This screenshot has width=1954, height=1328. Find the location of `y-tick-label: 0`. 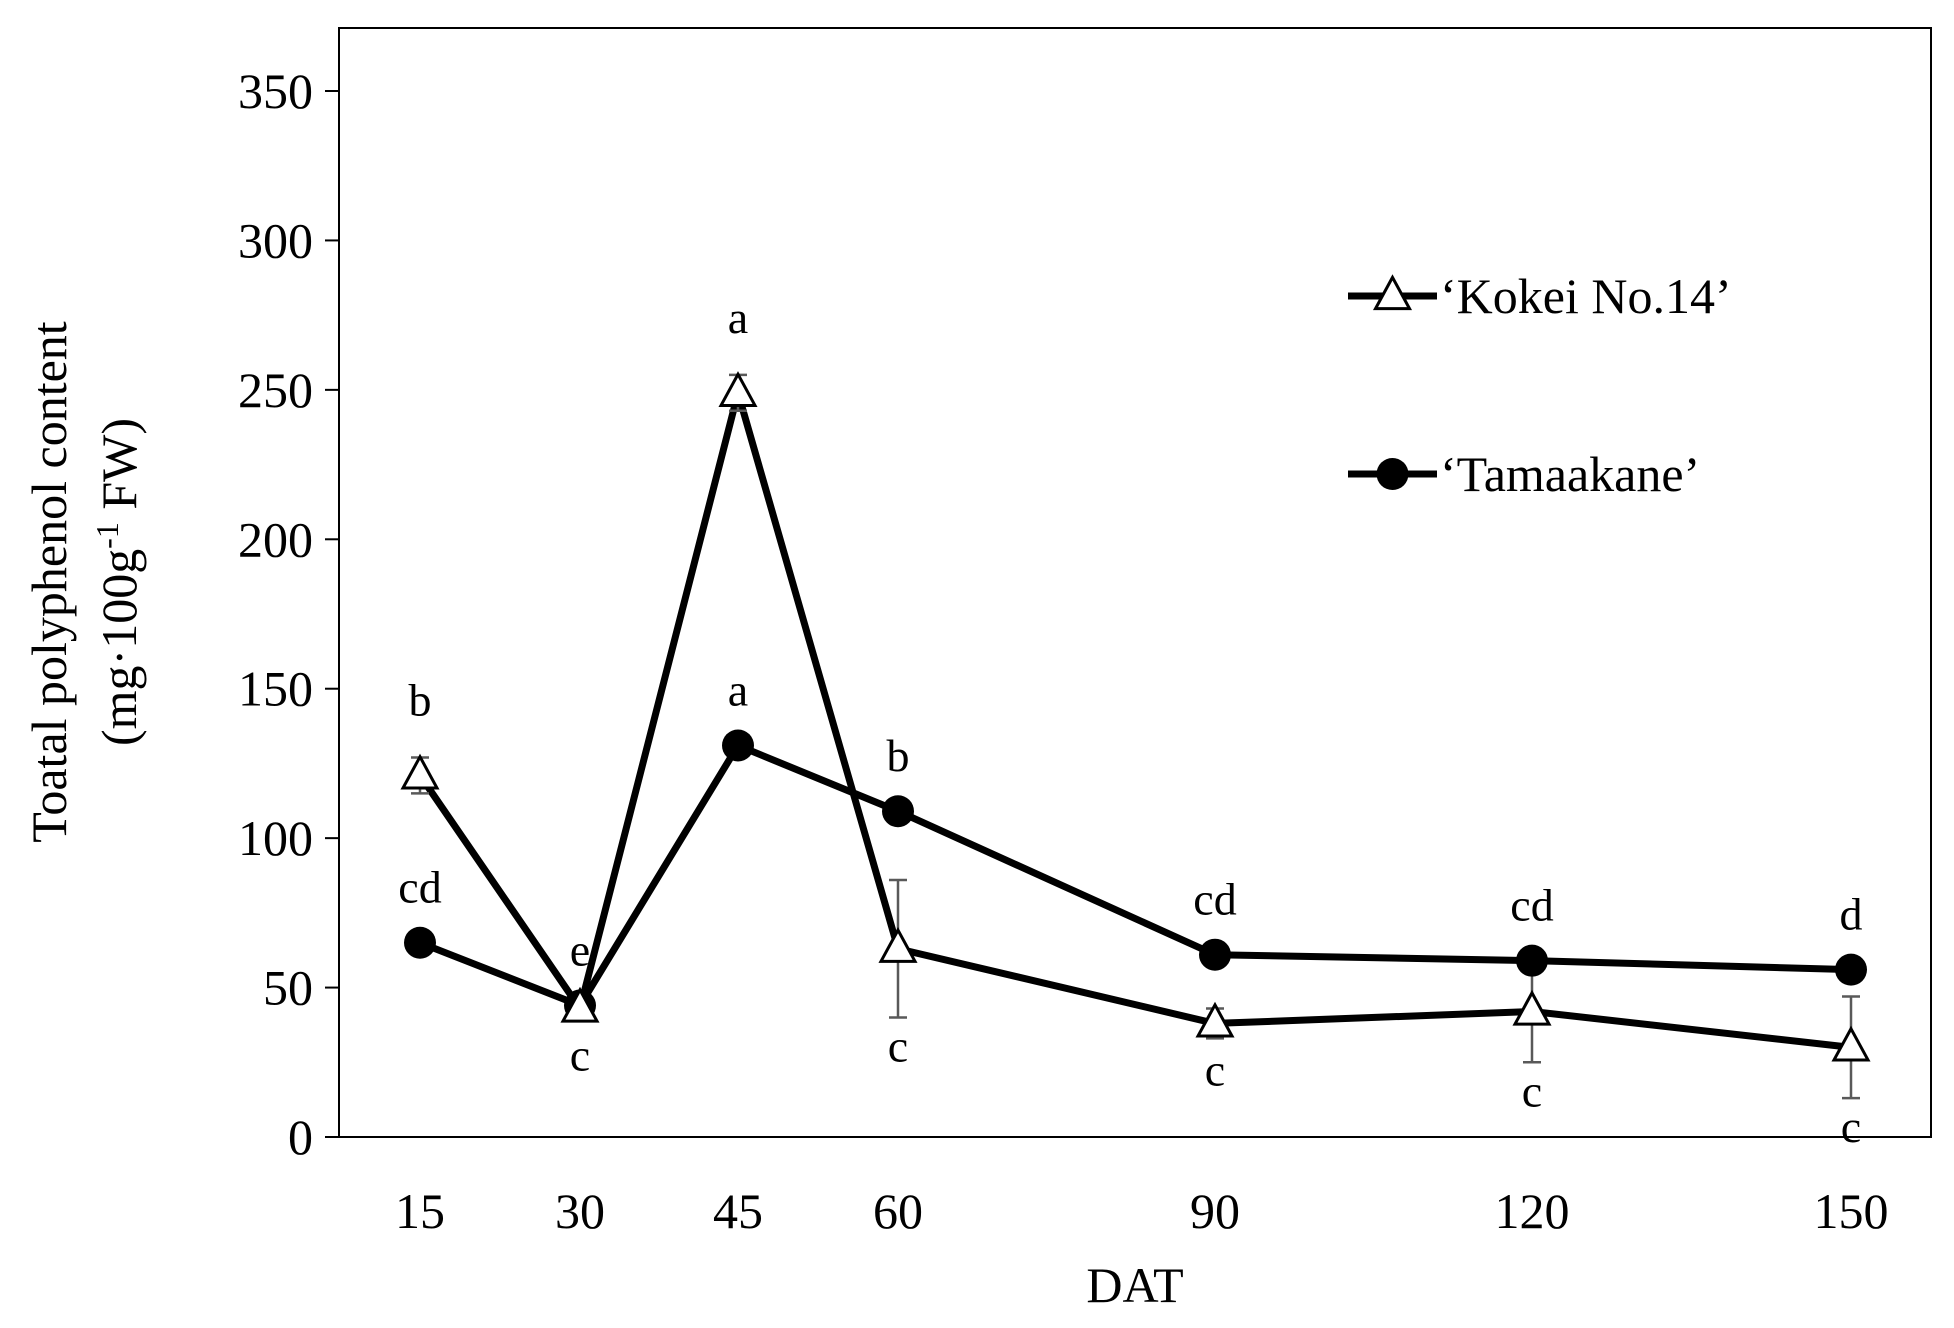

y-tick-label: 0 is located at coordinates (300, 1137).